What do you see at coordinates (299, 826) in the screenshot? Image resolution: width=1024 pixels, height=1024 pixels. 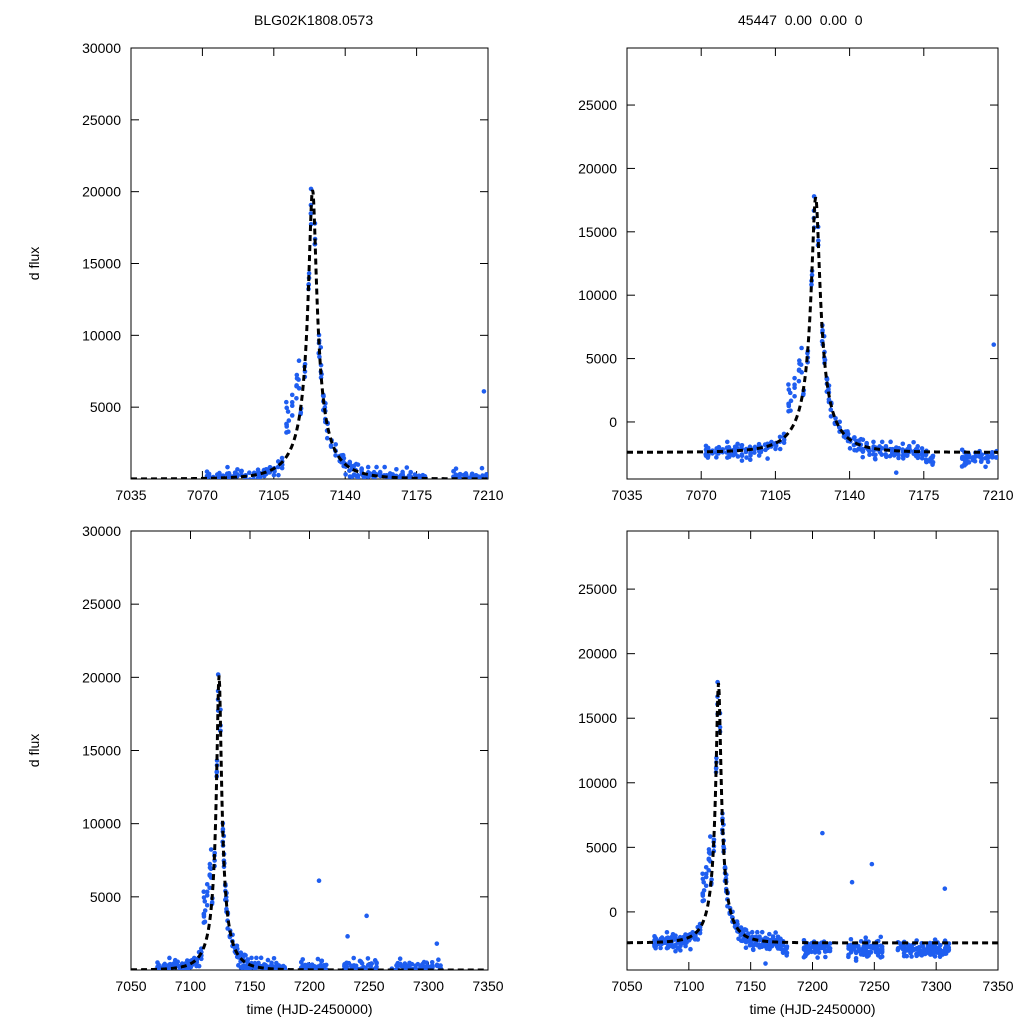 I see `data-points` at bounding box center [299, 826].